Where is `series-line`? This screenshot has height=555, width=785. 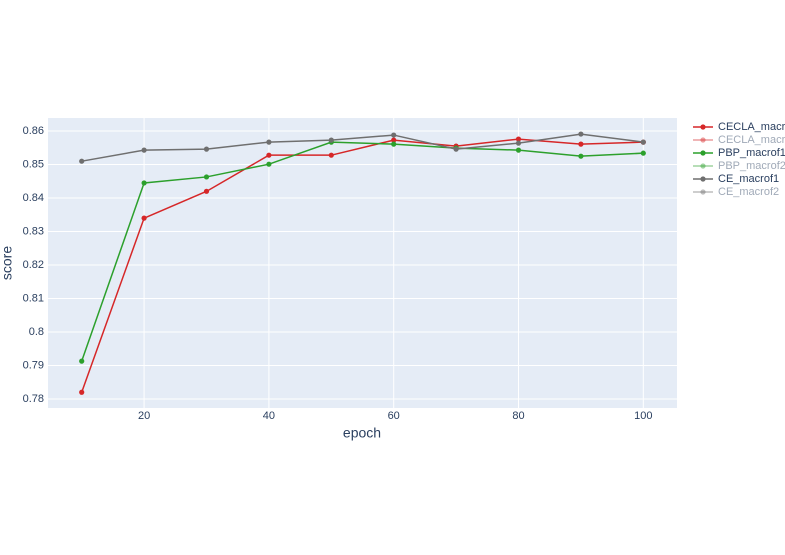 series-line is located at coordinates (362, 147).